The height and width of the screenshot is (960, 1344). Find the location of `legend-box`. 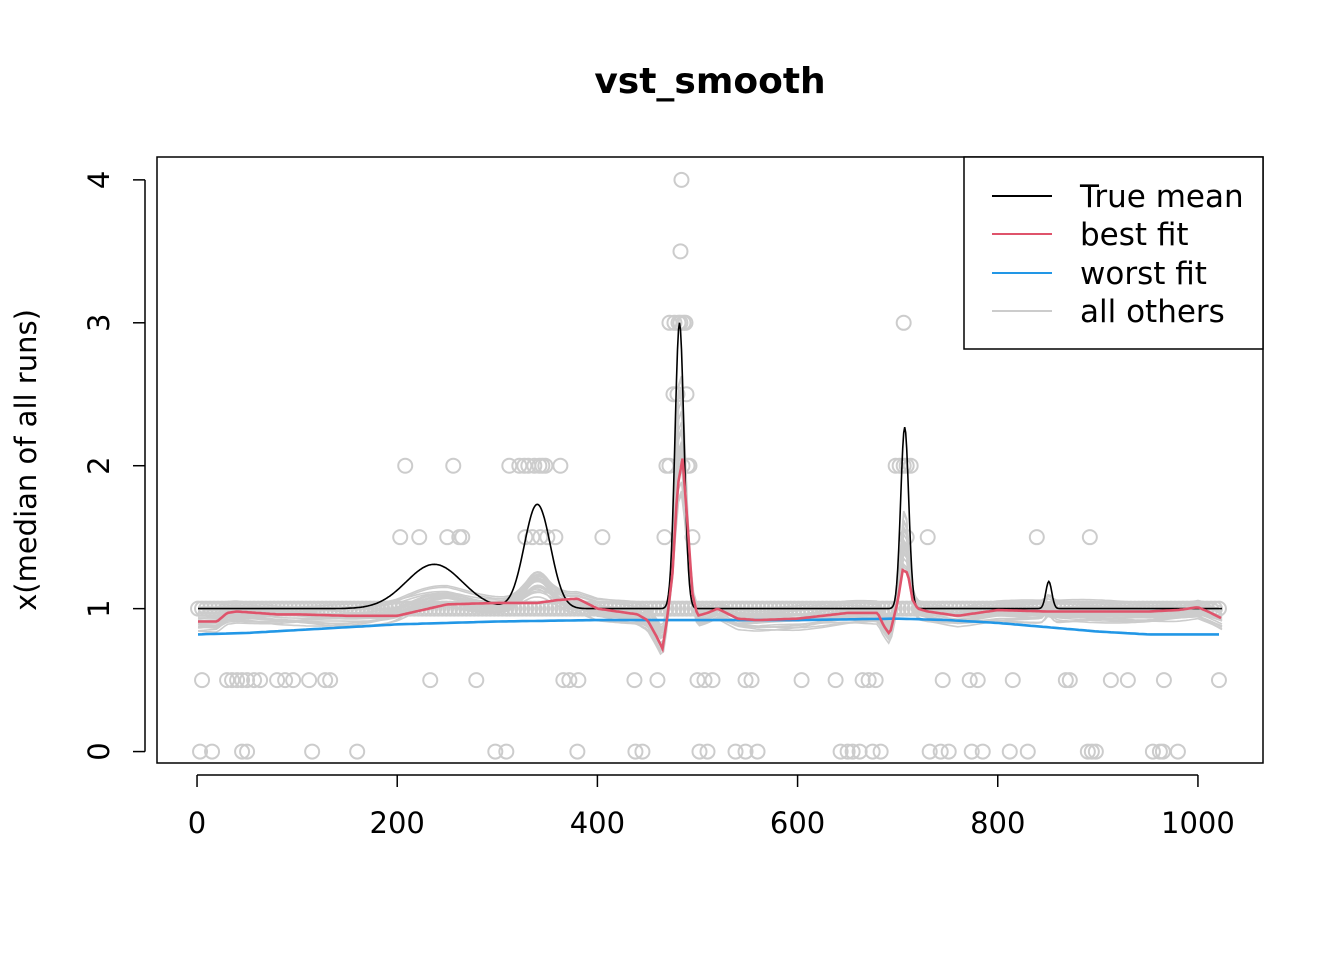

legend-box is located at coordinates (1113, 253).